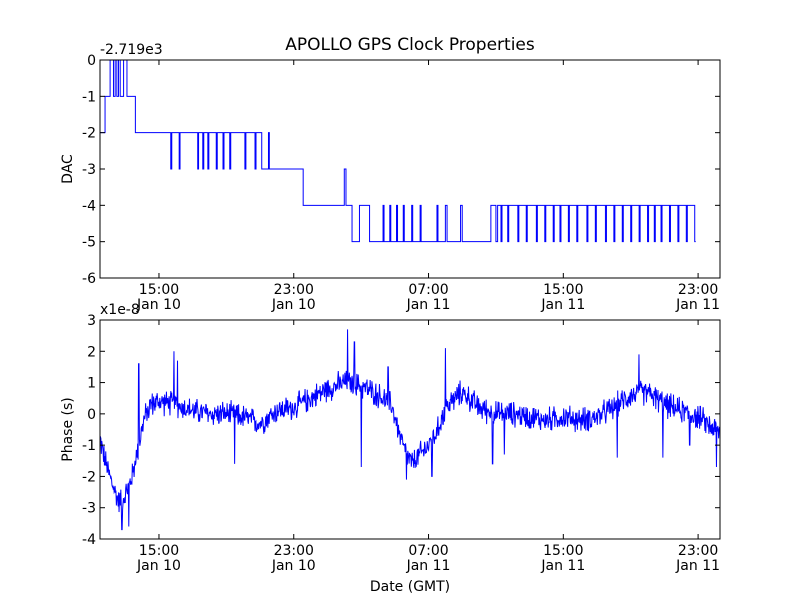 The height and width of the screenshot is (600, 800). I want to click on y-axis-label: Phase (s), so click(68, 429).